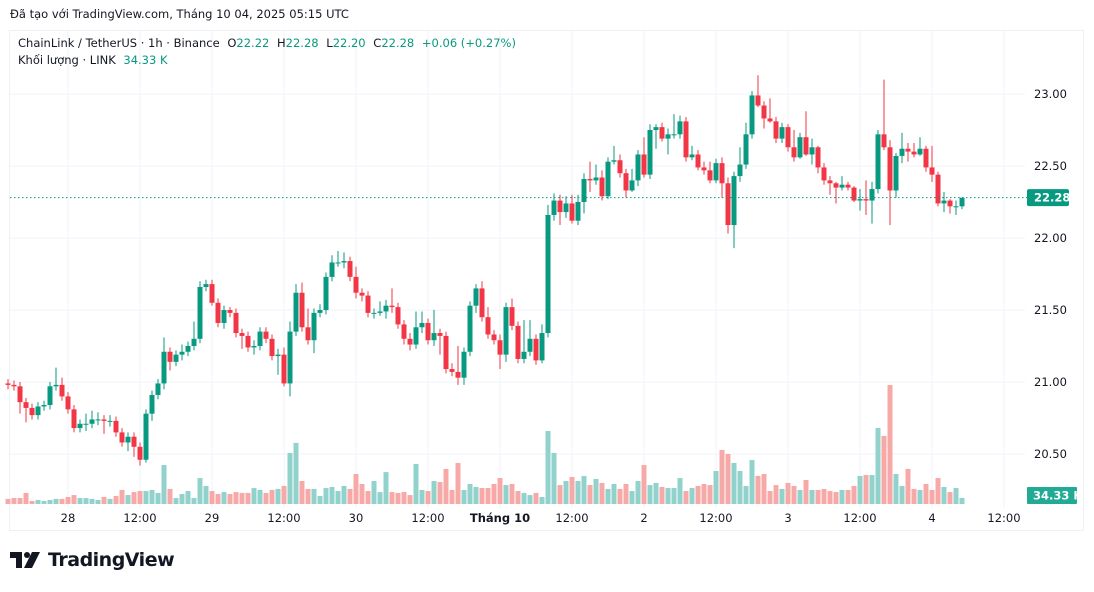 The height and width of the screenshot is (592, 1094). What do you see at coordinates (92, 560) in the screenshot?
I see `tradingview-logo: TradingView` at bounding box center [92, 560].